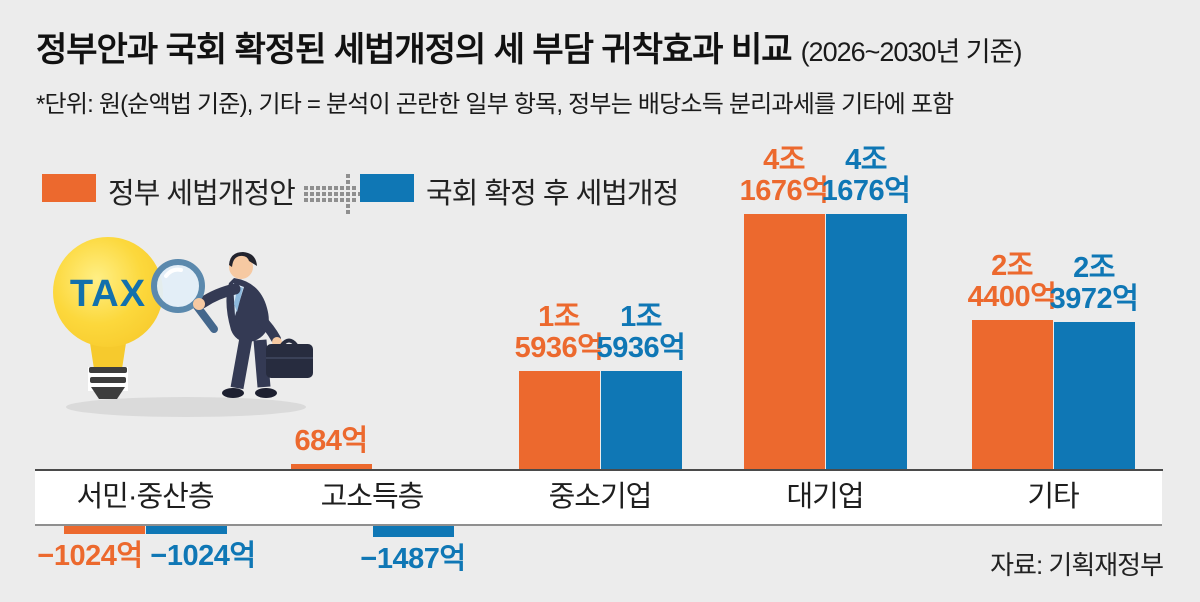  Describe the element at coordinates (186, 407) in the screenshot. I see `ground-shadow` at that location.